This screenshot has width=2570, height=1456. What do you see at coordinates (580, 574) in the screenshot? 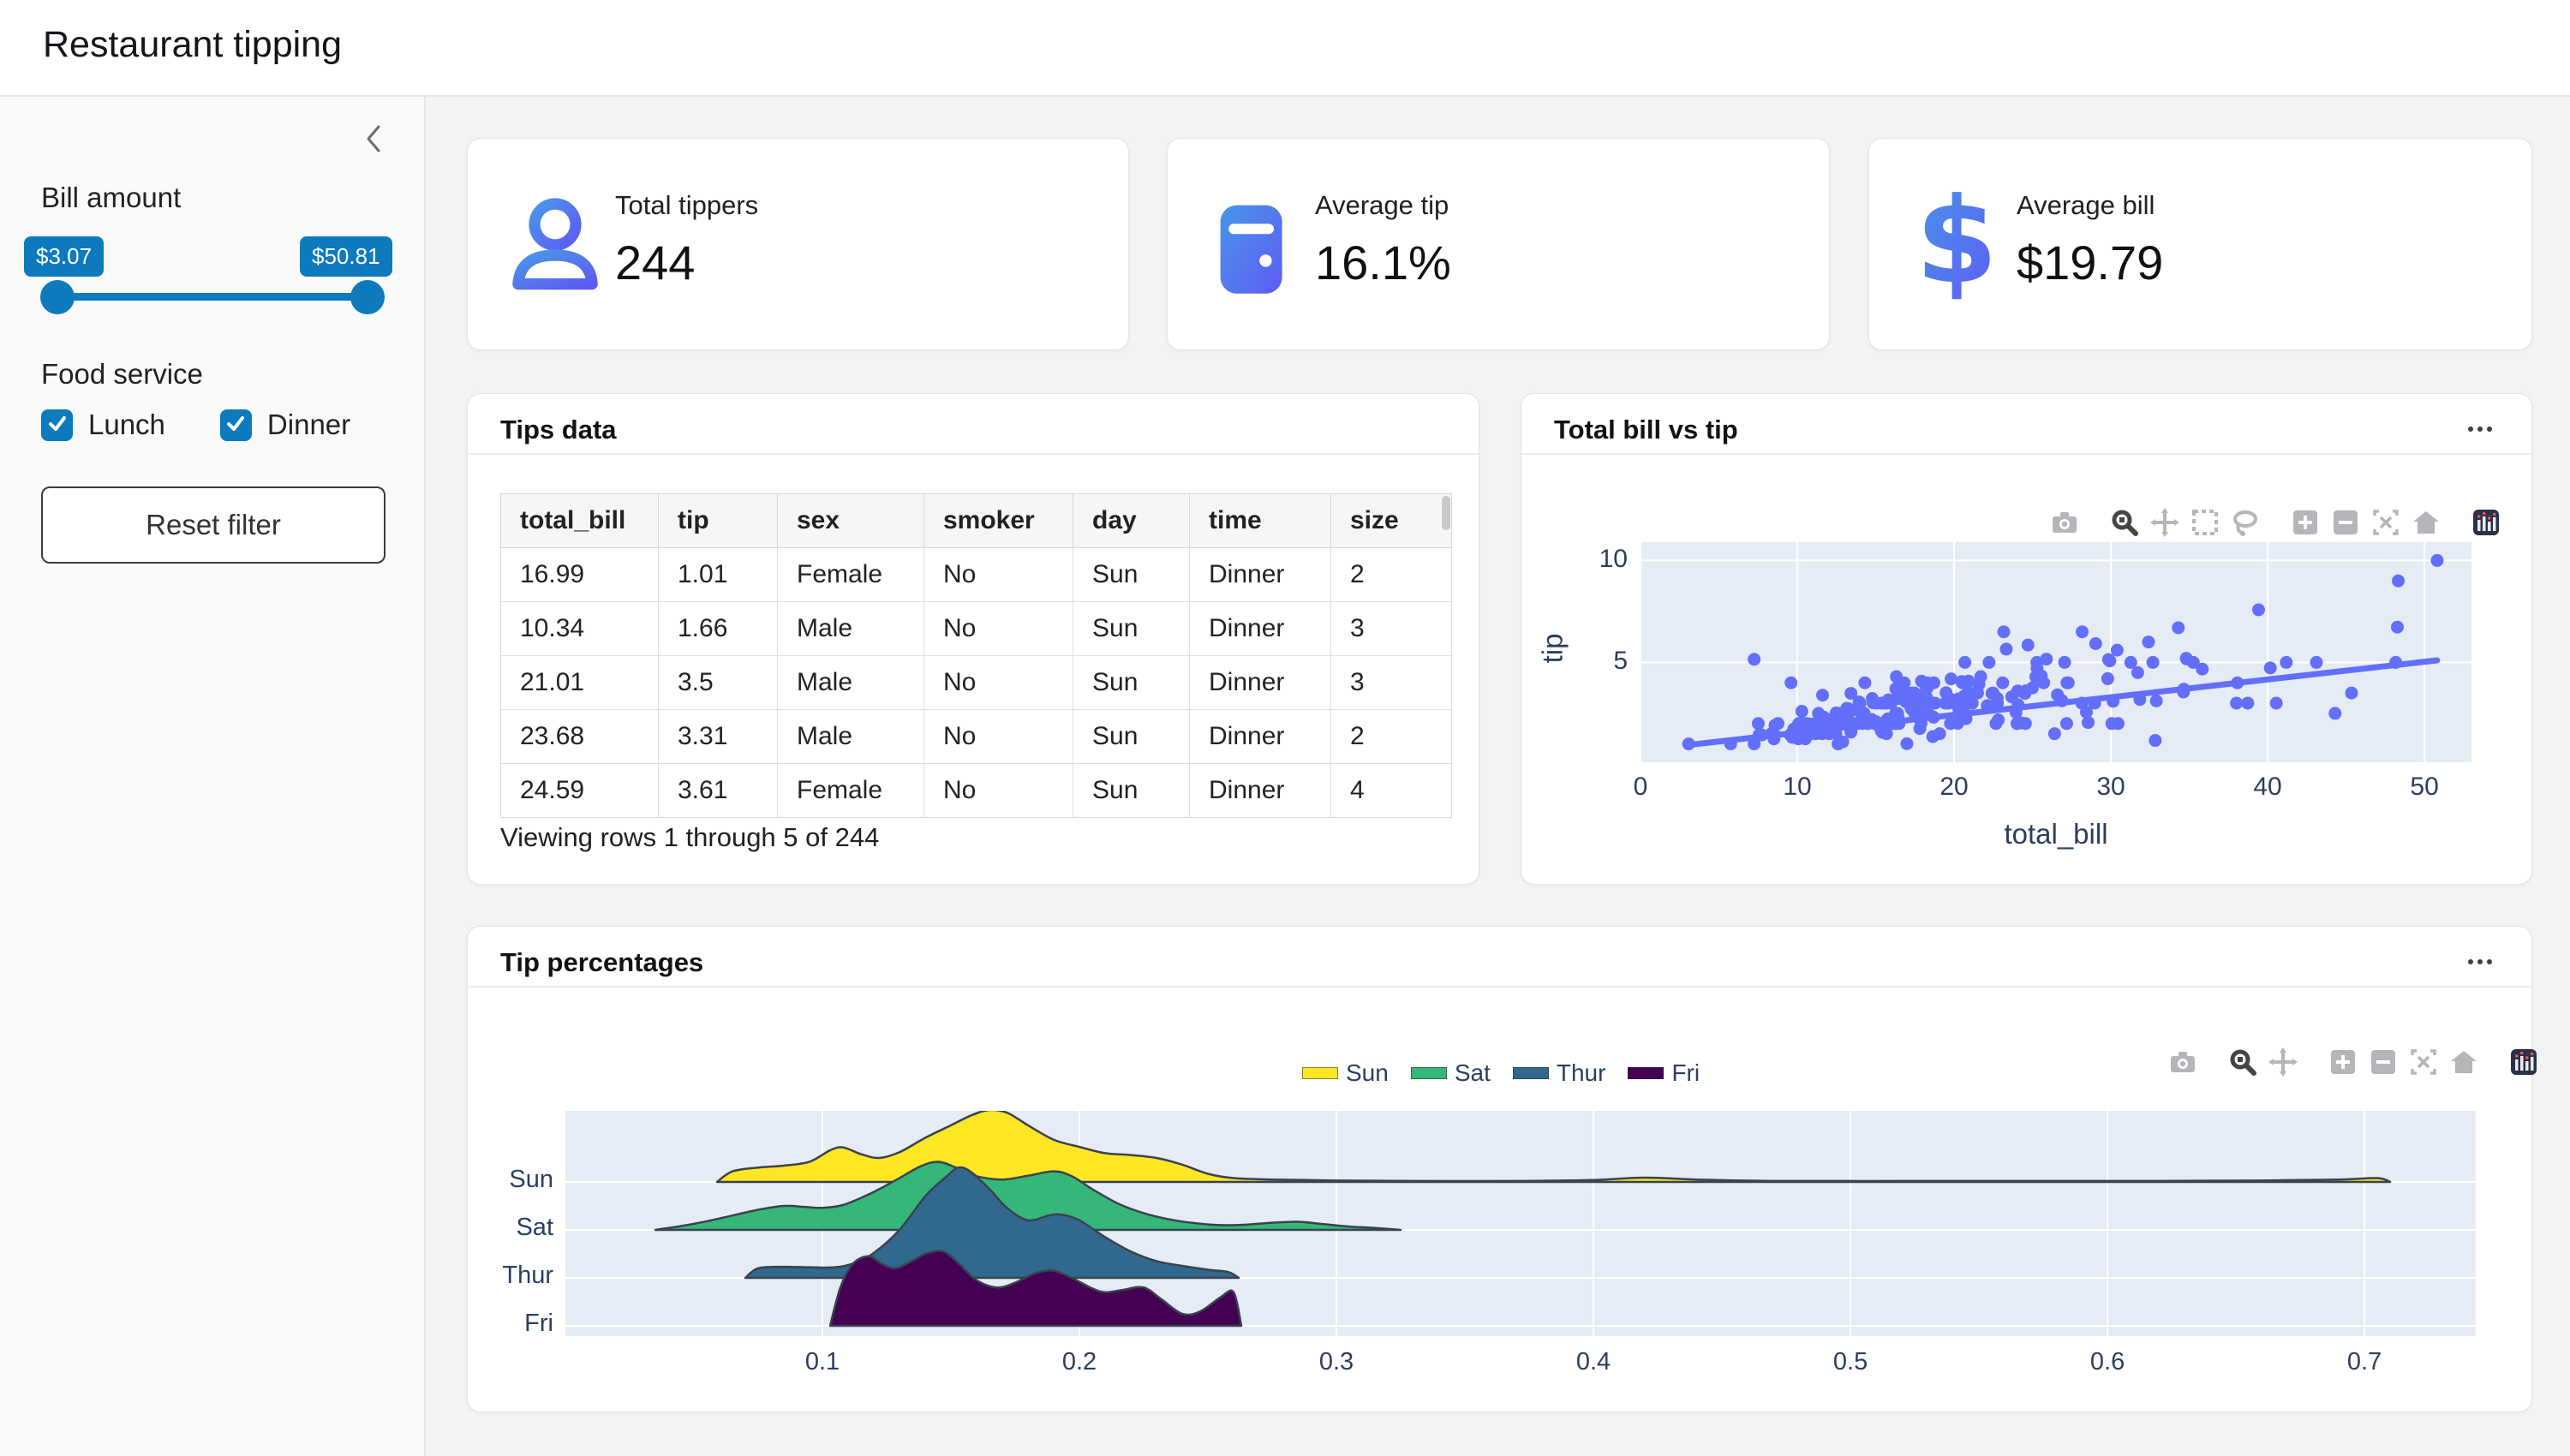
I see `table-cell: 16.99` at bounding box center [580, 574].